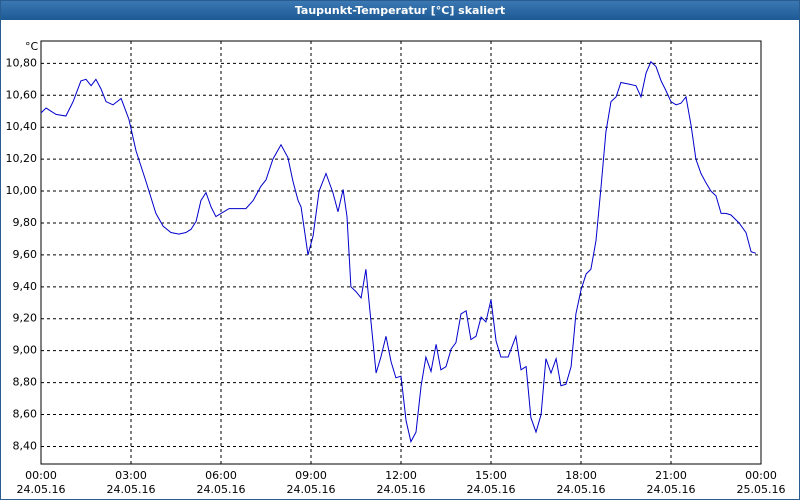 Image resolution: width=800 pixels, height=503 pixels. Describe the element at coordinates (25, 286) in the screenshot. I see `y-tick-label: 9,40` at that location.